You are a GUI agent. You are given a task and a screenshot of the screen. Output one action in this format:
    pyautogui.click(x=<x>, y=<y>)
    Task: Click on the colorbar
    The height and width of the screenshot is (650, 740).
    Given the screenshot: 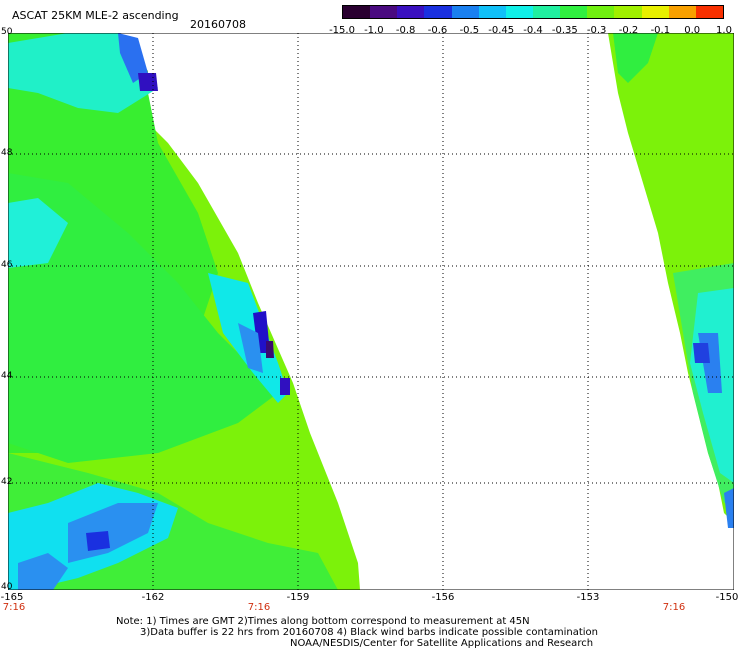 What is the action you would take?
    pyautogui.click(x=533, y=12)
    